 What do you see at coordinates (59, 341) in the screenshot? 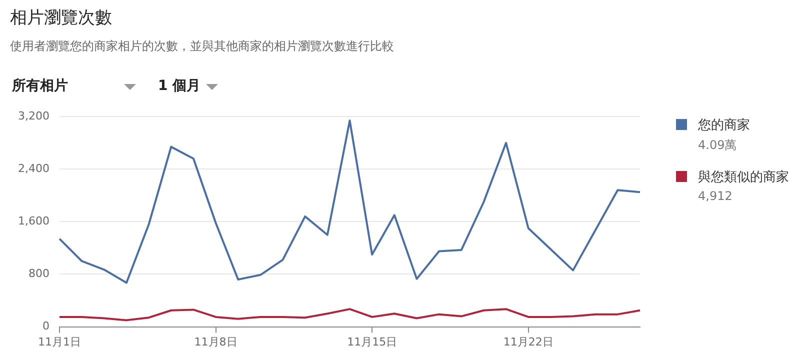
I see `x-tick-label: 11月1日` at bounding box center [59, 341].